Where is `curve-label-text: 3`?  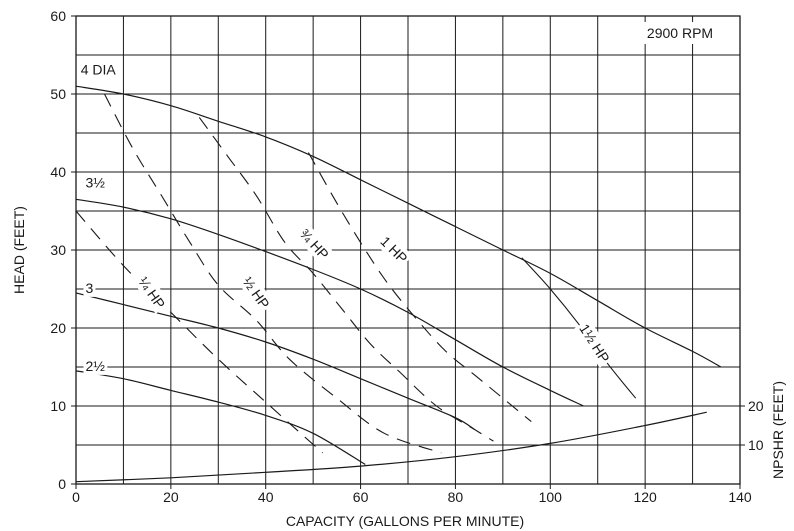 curve-label-text: 3 is located at coordinates (90, 288).